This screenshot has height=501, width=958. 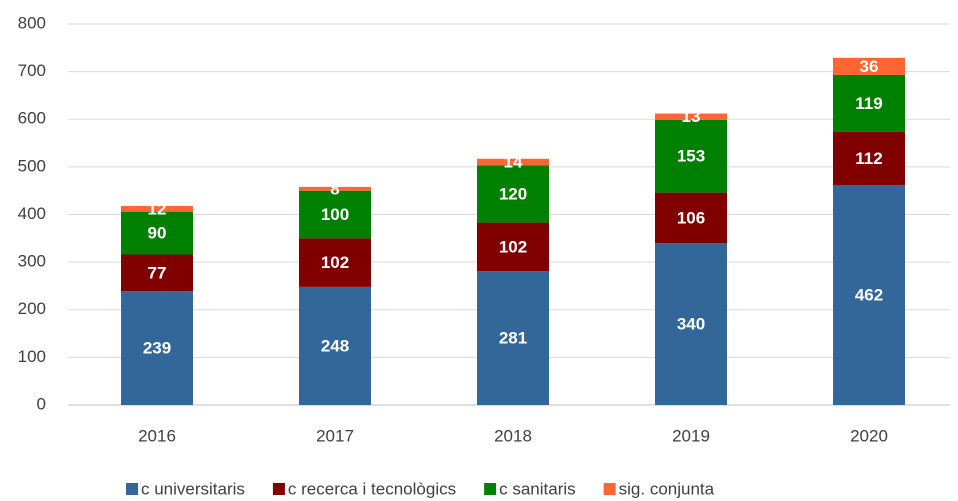 What do you see at coordinates (32, 261) in the screenshot?
I see `y-tick-label: 300` at bounding box center [32, 261].